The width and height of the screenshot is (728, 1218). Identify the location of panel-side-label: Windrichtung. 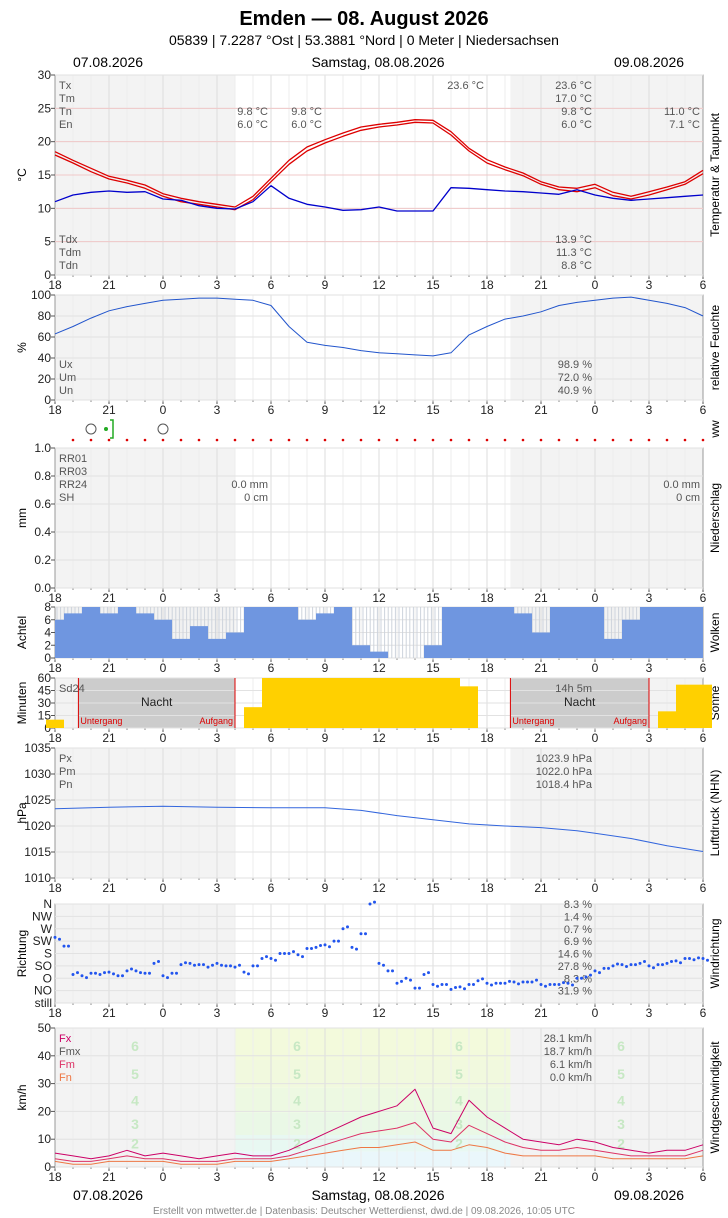
(715, 953).